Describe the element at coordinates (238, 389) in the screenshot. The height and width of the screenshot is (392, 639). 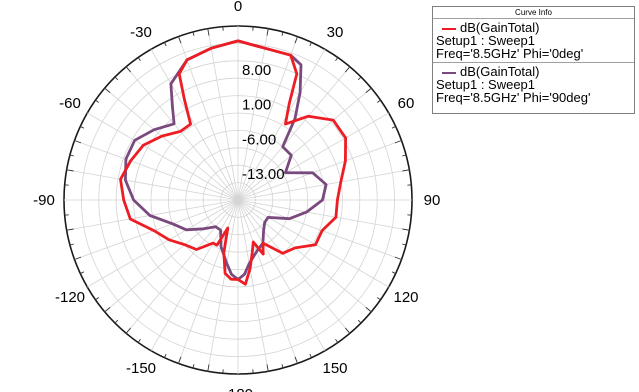
I see `angle-tick-label: -180` at that location.